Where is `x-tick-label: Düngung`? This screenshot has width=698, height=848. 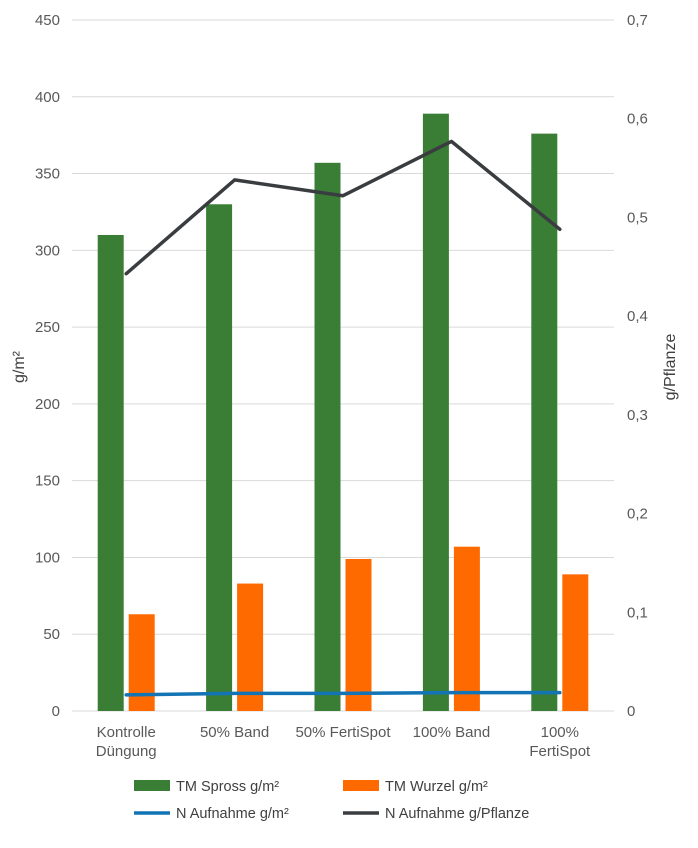
x-tick-label: Düngung is located at coordinates (126, 751).